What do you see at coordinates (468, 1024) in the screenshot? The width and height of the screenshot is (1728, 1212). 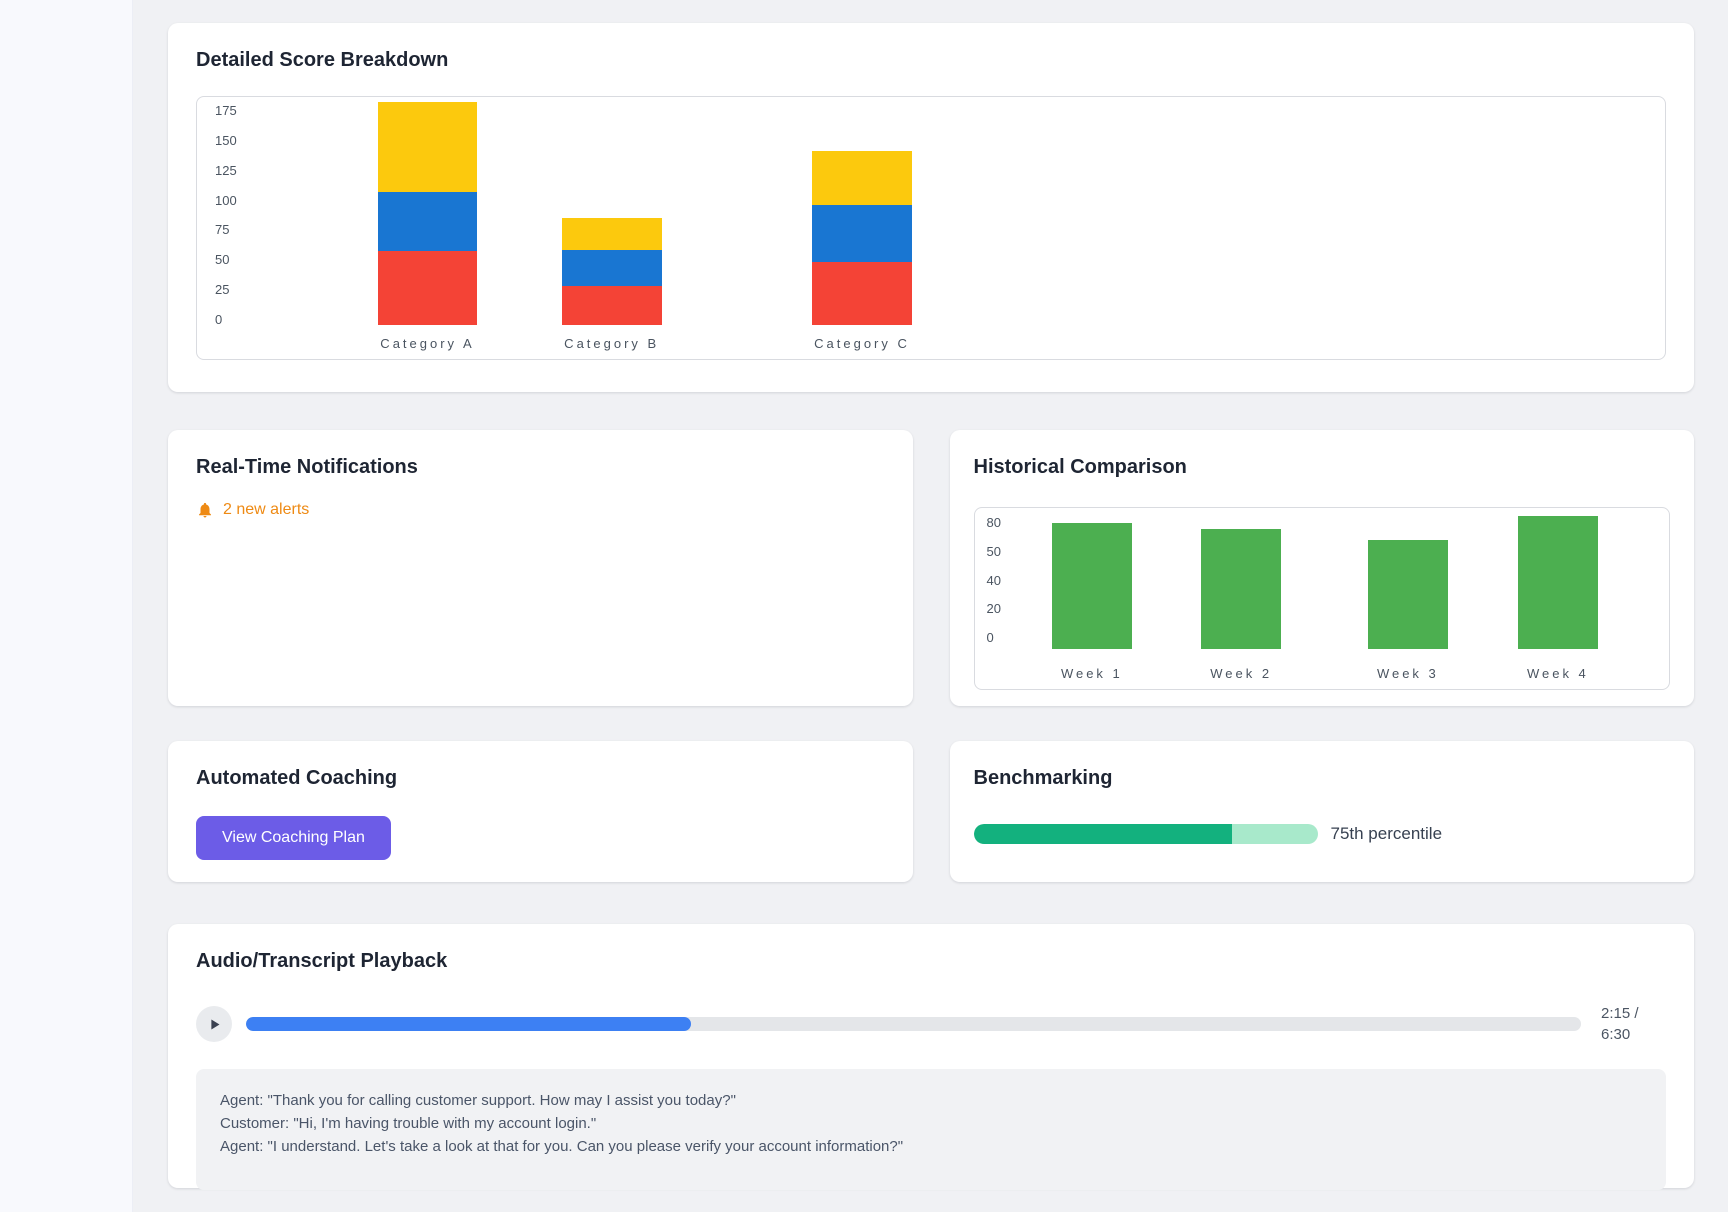 I see `audio-progress-fill` at bounding box center [468, 1024].